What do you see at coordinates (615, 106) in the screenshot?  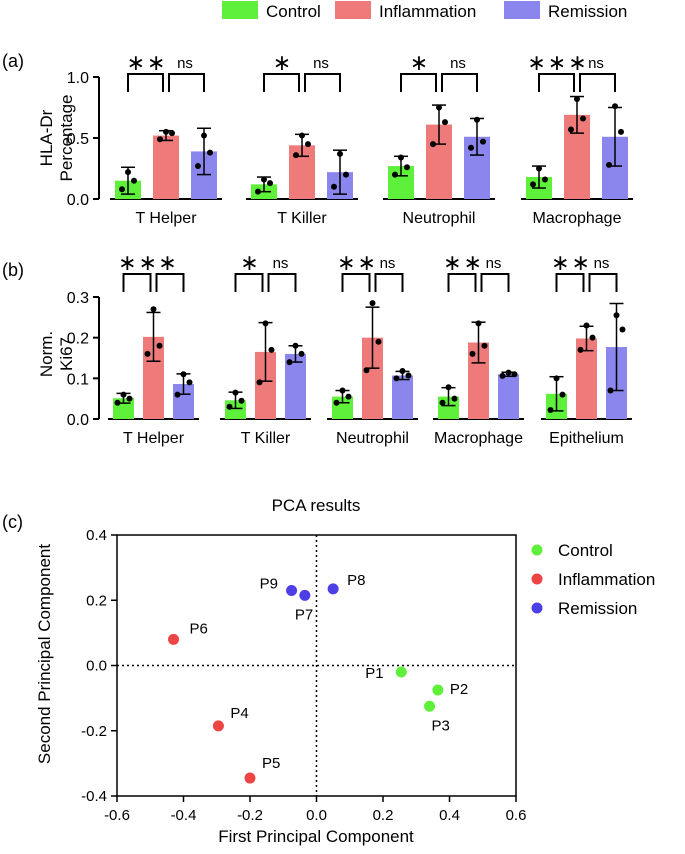 I see `a-point-macrophage-remission` at bounding box center [615, 106].